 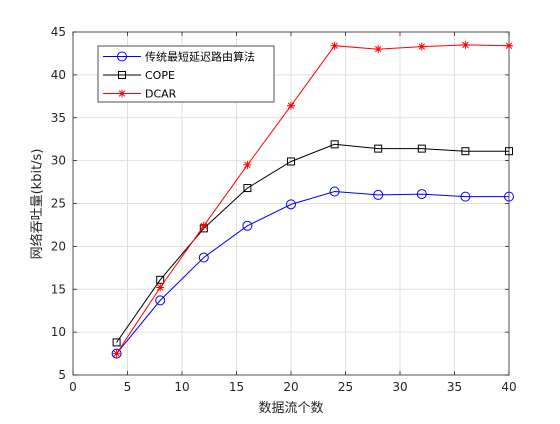 I want to click on y-tick-label: 30, so click(x=58, y=161).